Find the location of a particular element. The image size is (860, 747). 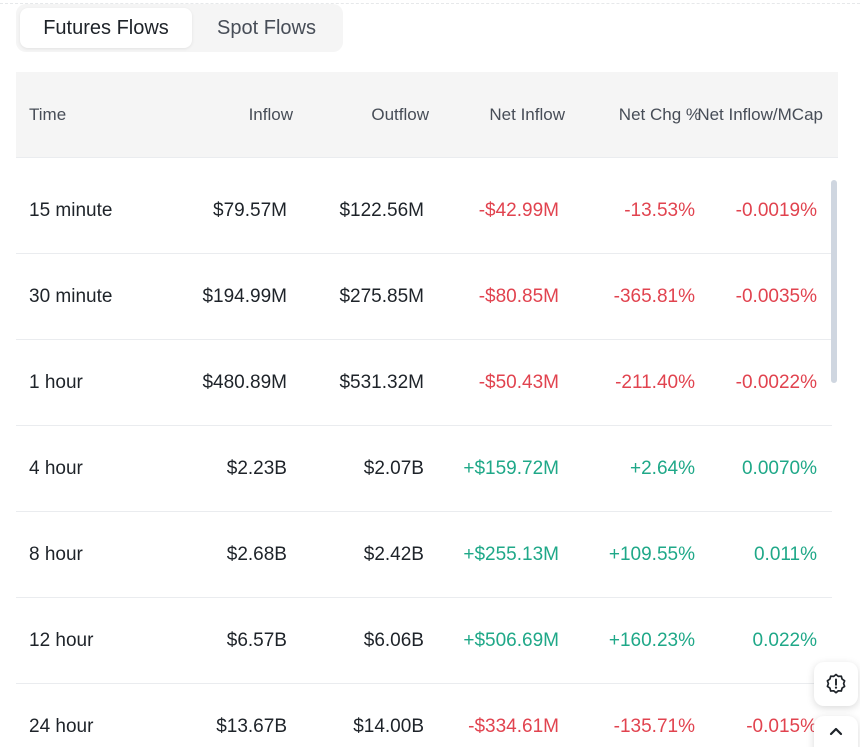

cell-time: 15 minute is located at coordinates (71, 210).